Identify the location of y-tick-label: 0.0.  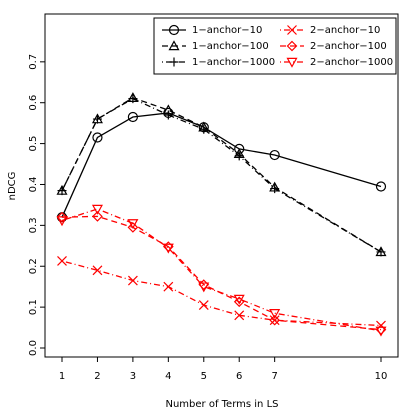
(33, 348).